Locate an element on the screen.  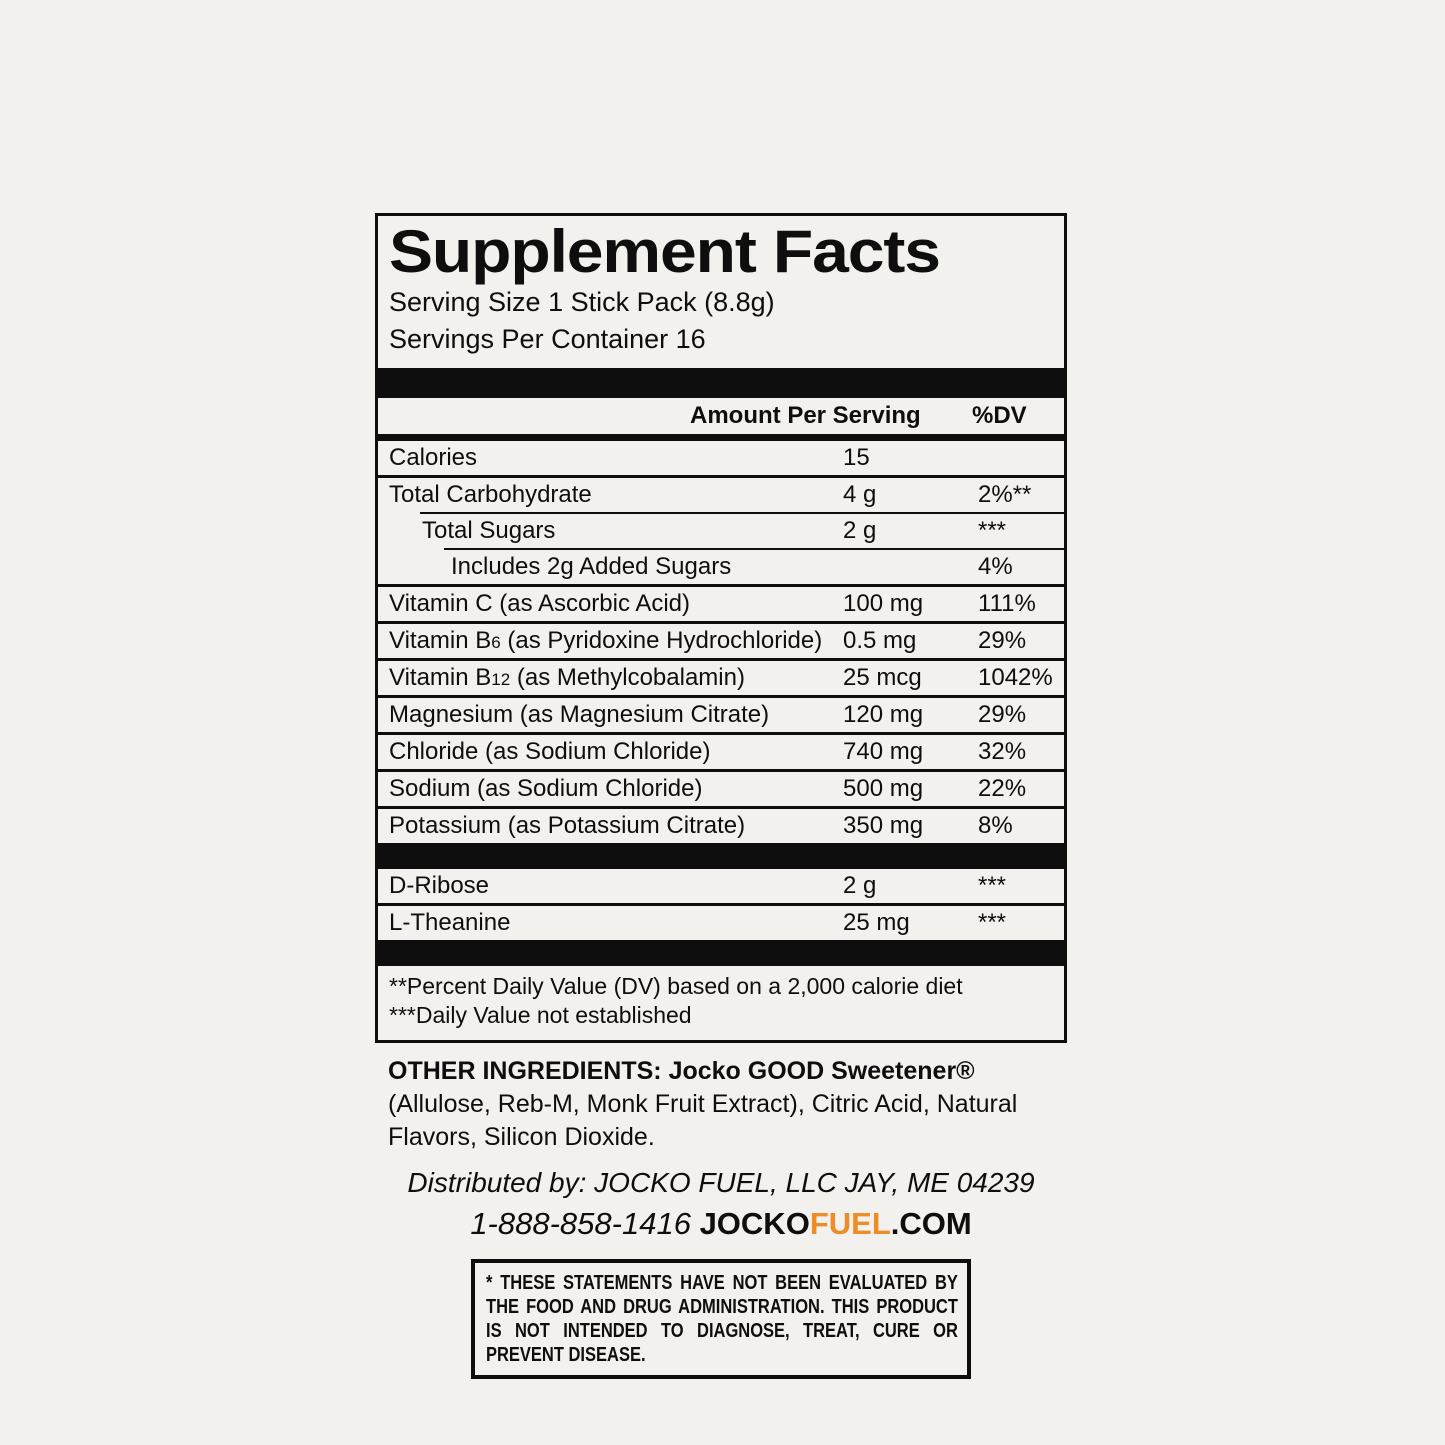
row-chloride: Chloride (as Sodium Chloride) 740 mg 32% is located at coordinates (708, 751).